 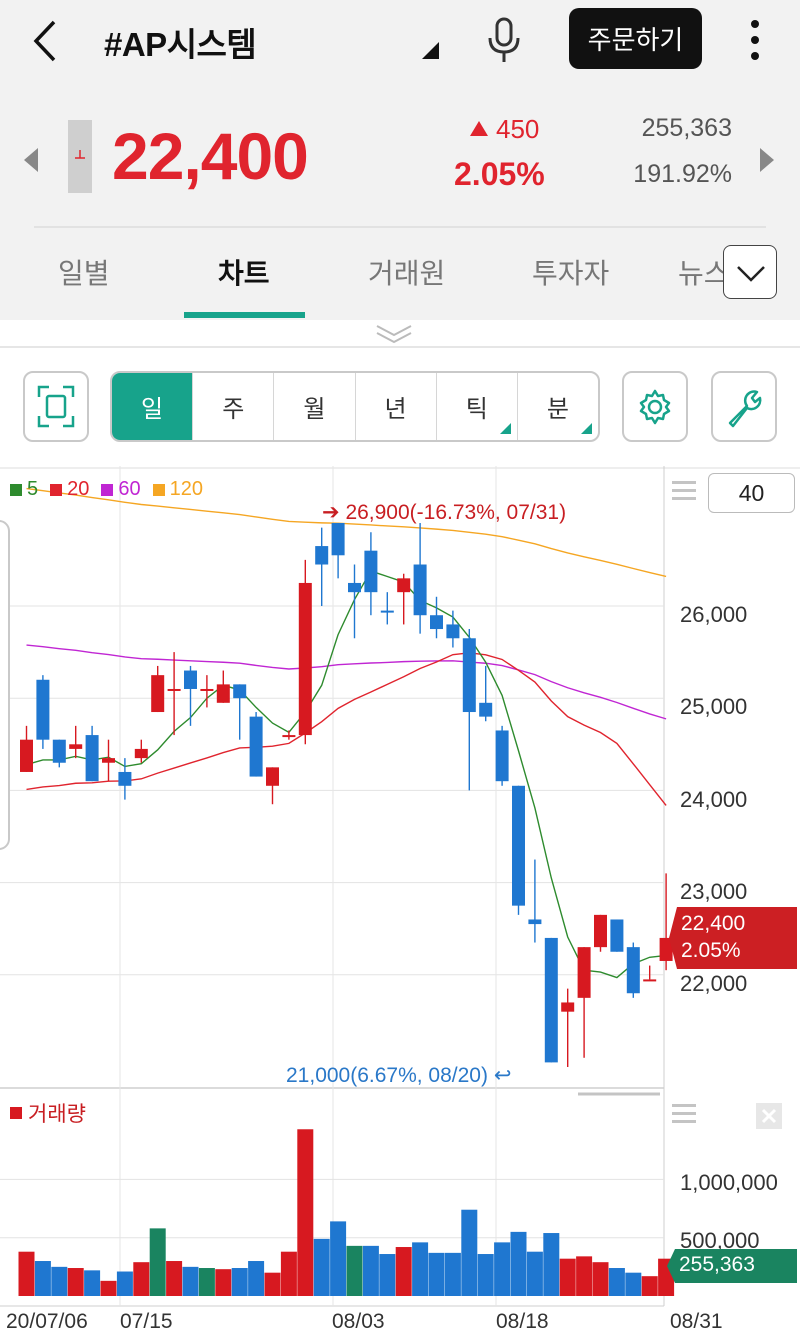 I want to click on trading-volume: 255,363, so click(x=686, y=128).